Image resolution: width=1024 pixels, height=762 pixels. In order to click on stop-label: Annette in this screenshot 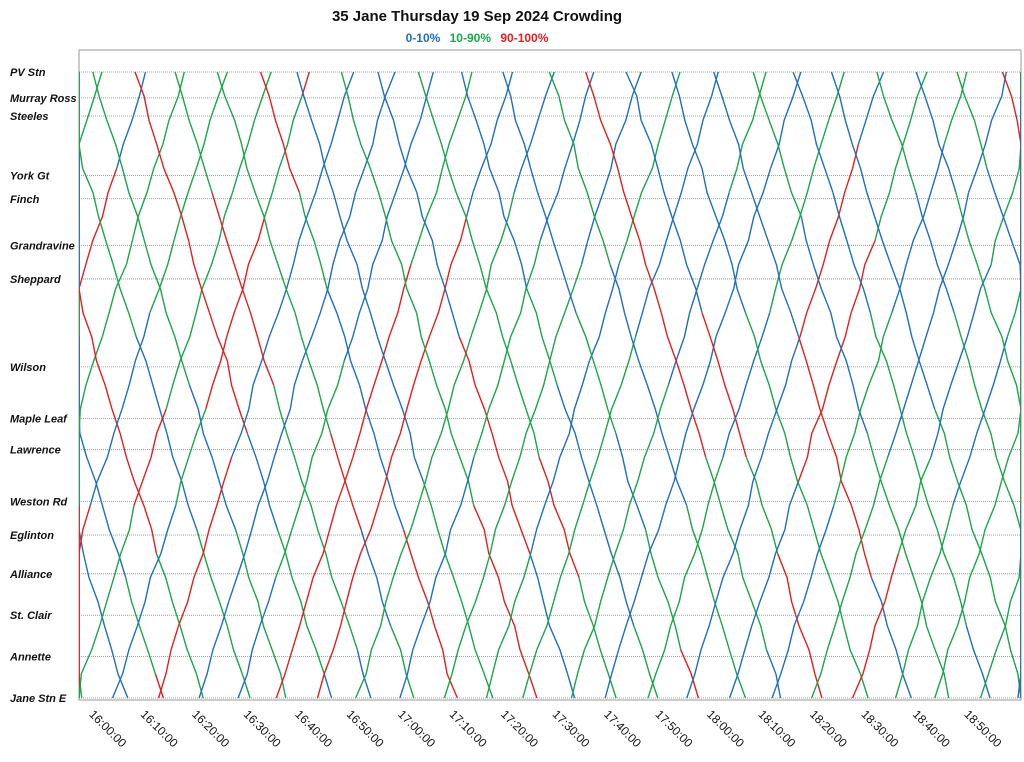, I will do `click(30, 658)`.